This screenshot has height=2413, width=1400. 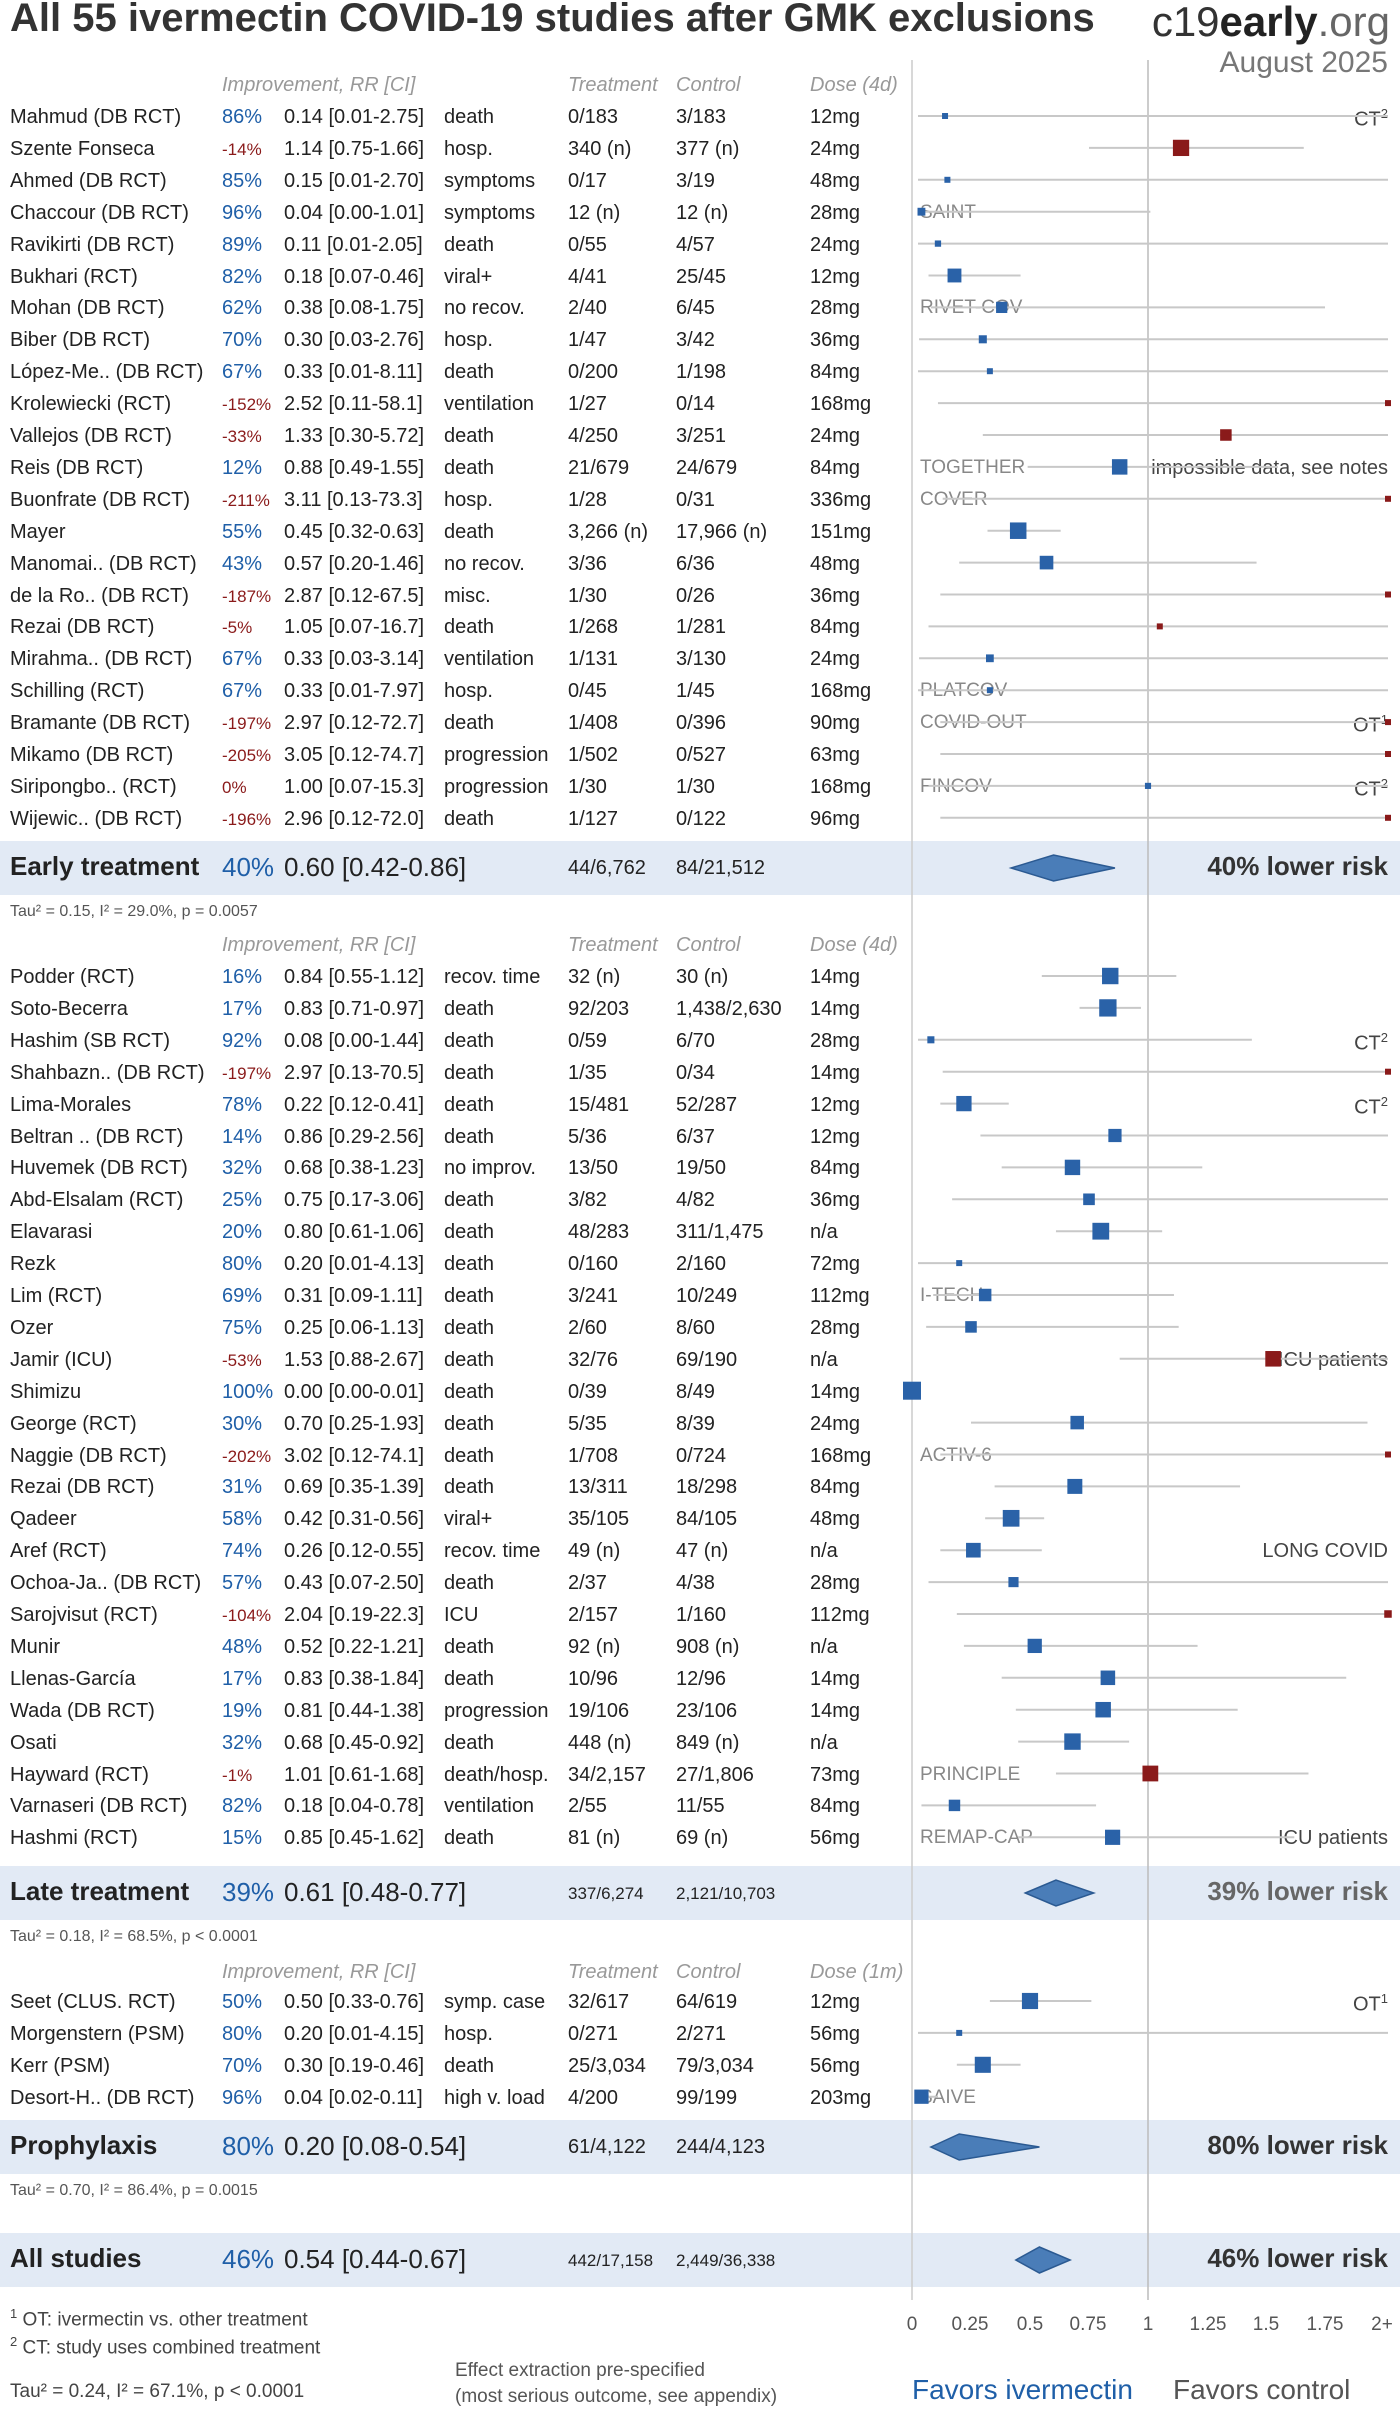 I want to click on treatment-count: 448 (n), so click(x=600, y=1742).